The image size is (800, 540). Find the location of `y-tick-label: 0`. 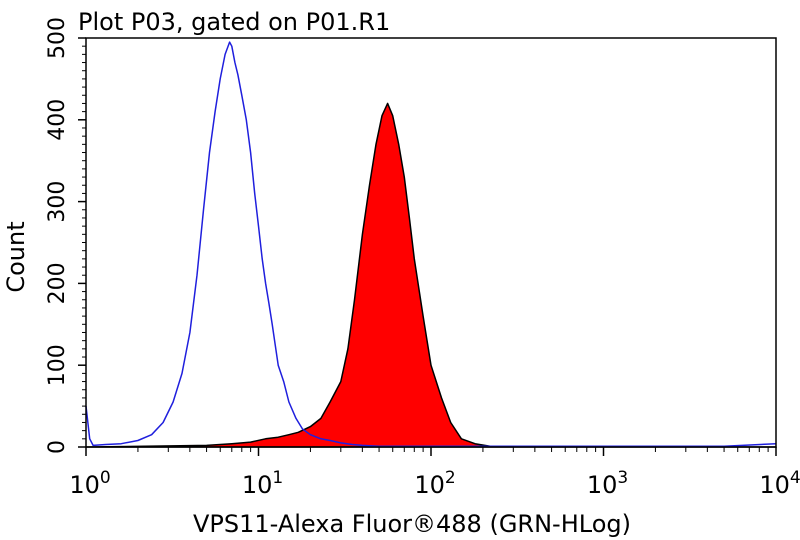

y-tick-label: 0 is located at coordinates (57, 447).